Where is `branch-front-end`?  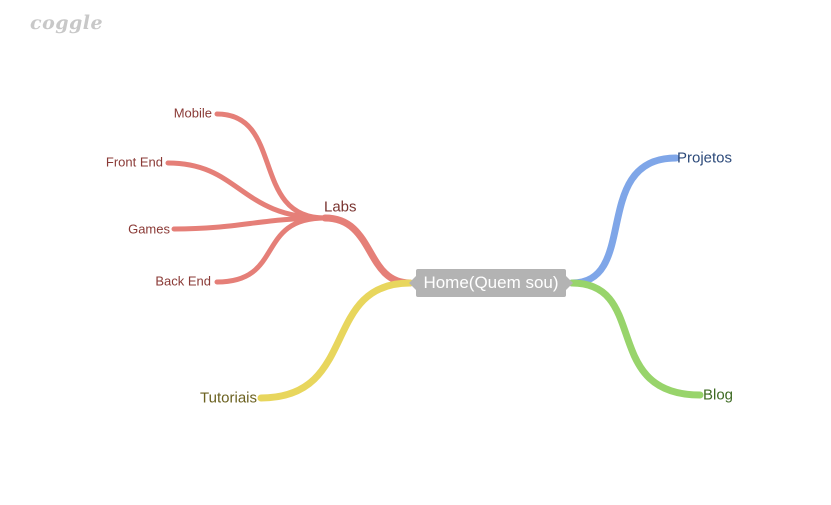
branch-front-end is located at coordinates (246, 190).